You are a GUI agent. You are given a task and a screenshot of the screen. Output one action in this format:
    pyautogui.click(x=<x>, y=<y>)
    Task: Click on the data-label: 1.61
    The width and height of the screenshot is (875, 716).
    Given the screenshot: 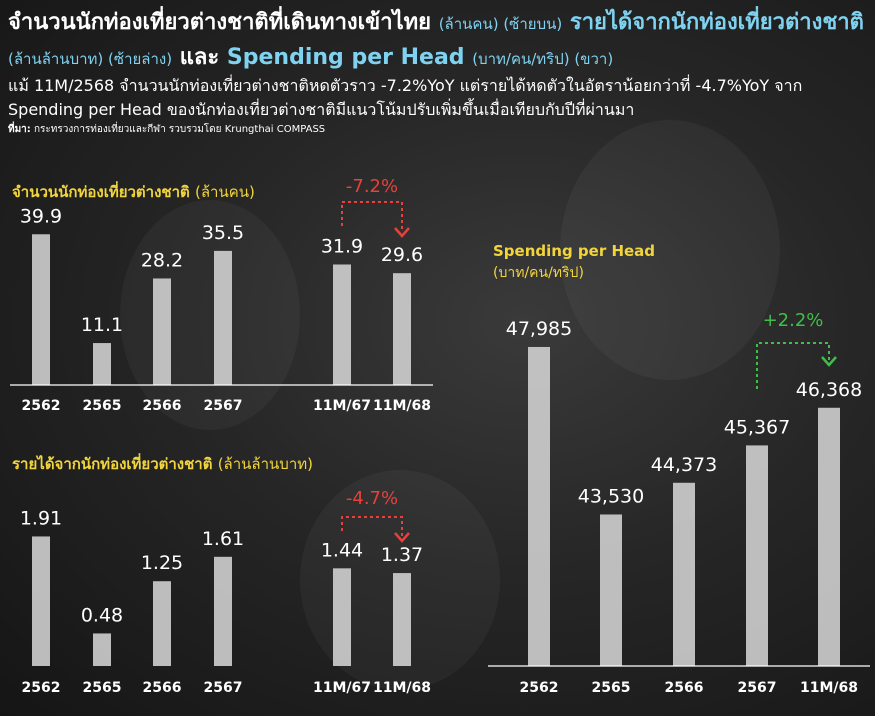 What is the action you would take?
    pyautogui.click(x=223, y=539)
    